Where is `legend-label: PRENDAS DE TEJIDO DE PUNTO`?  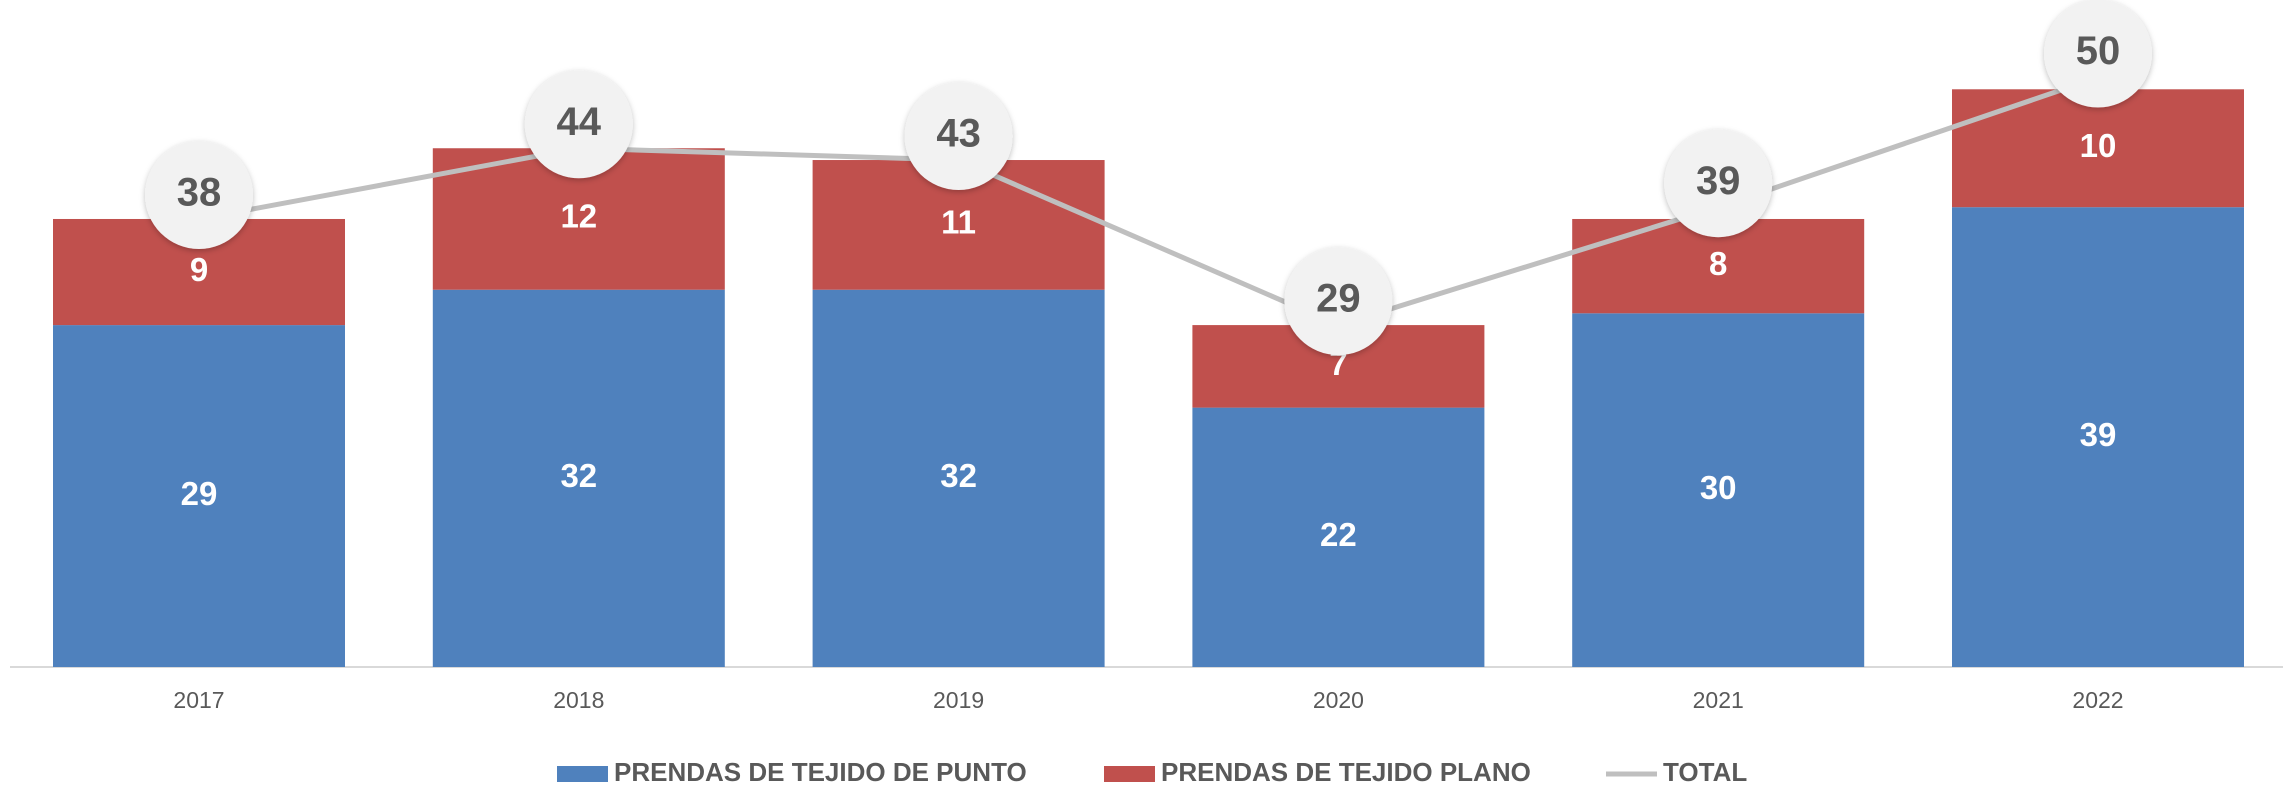
legend-label: PRENDAS DE TEJIDO DE PUNTO is located at coordinates (820, 772).